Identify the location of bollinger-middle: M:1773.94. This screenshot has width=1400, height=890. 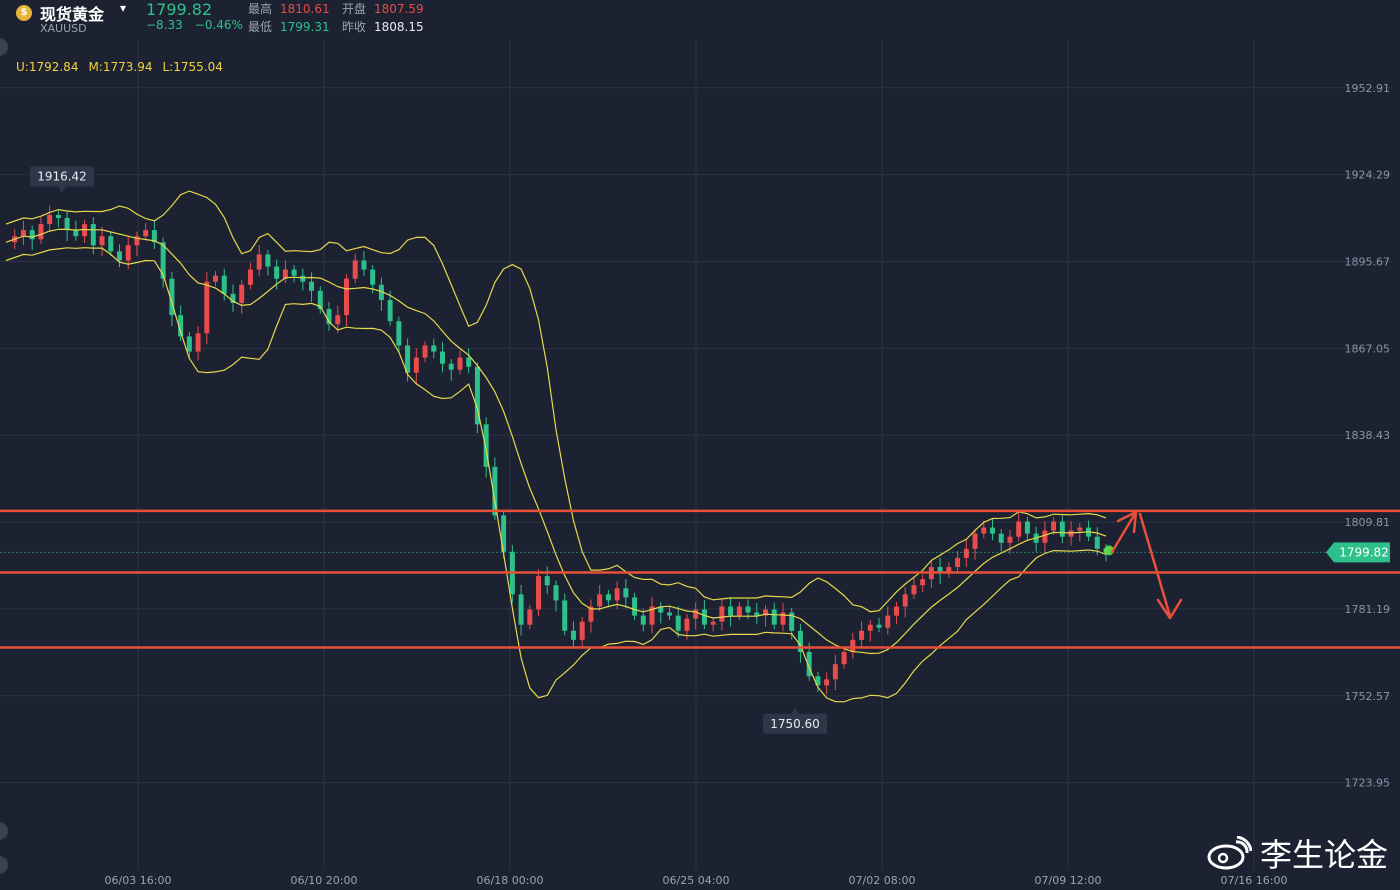
(120, 67).